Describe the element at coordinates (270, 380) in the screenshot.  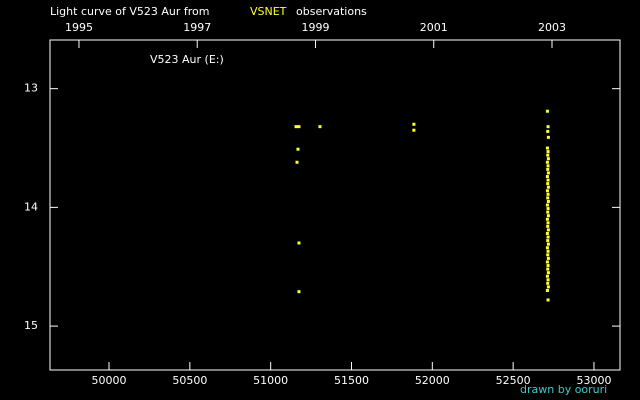
I see `x-tick-label: 51000` at that location.